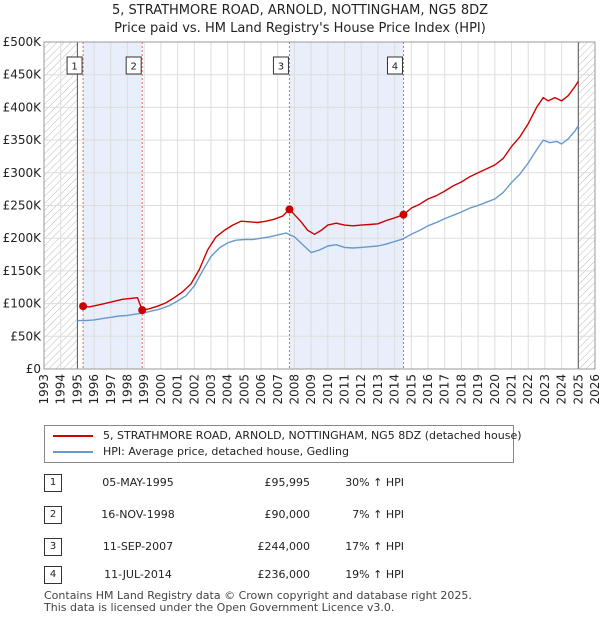 The image size is (600, 620). What do you see at coordinates (73, 436) in the screenshot?
I see `legend-swatch-property` at bounding box center [73, 436].